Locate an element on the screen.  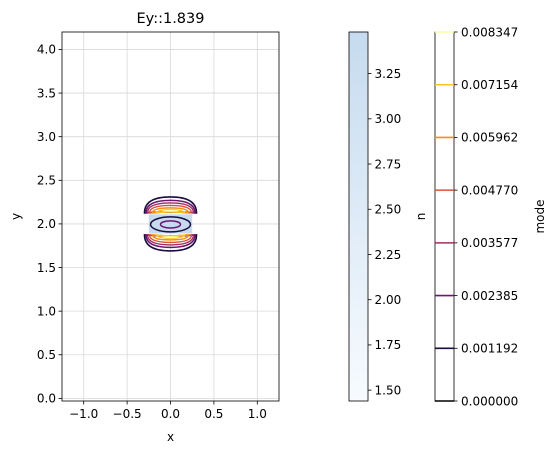
colorbar-n: 1.50 1.75 2.00 2.25 2.50 2.75 3.00 3.25 n is located at coordinates (388, 216).